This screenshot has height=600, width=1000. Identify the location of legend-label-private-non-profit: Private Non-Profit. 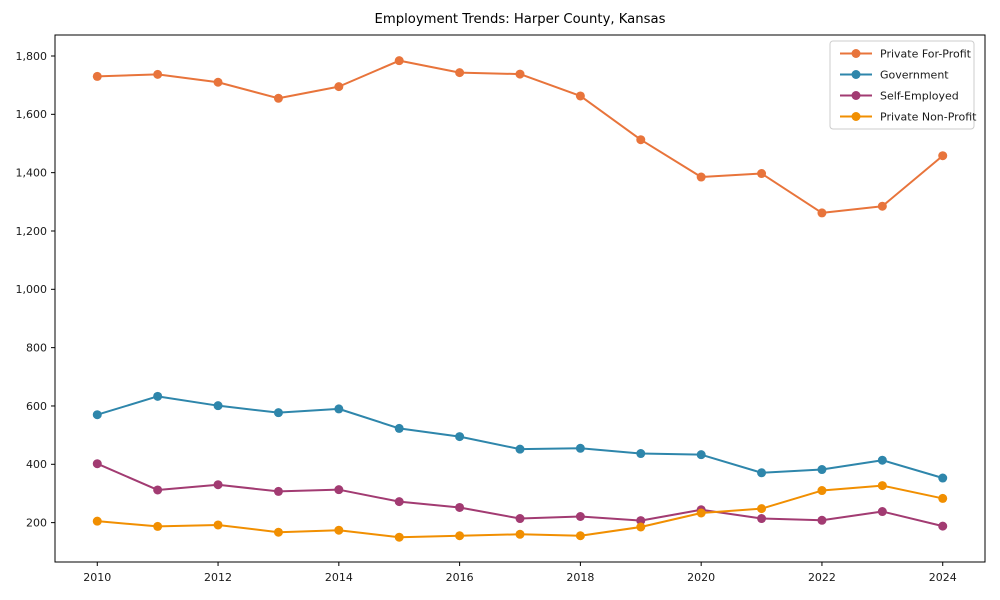
(928, 116).